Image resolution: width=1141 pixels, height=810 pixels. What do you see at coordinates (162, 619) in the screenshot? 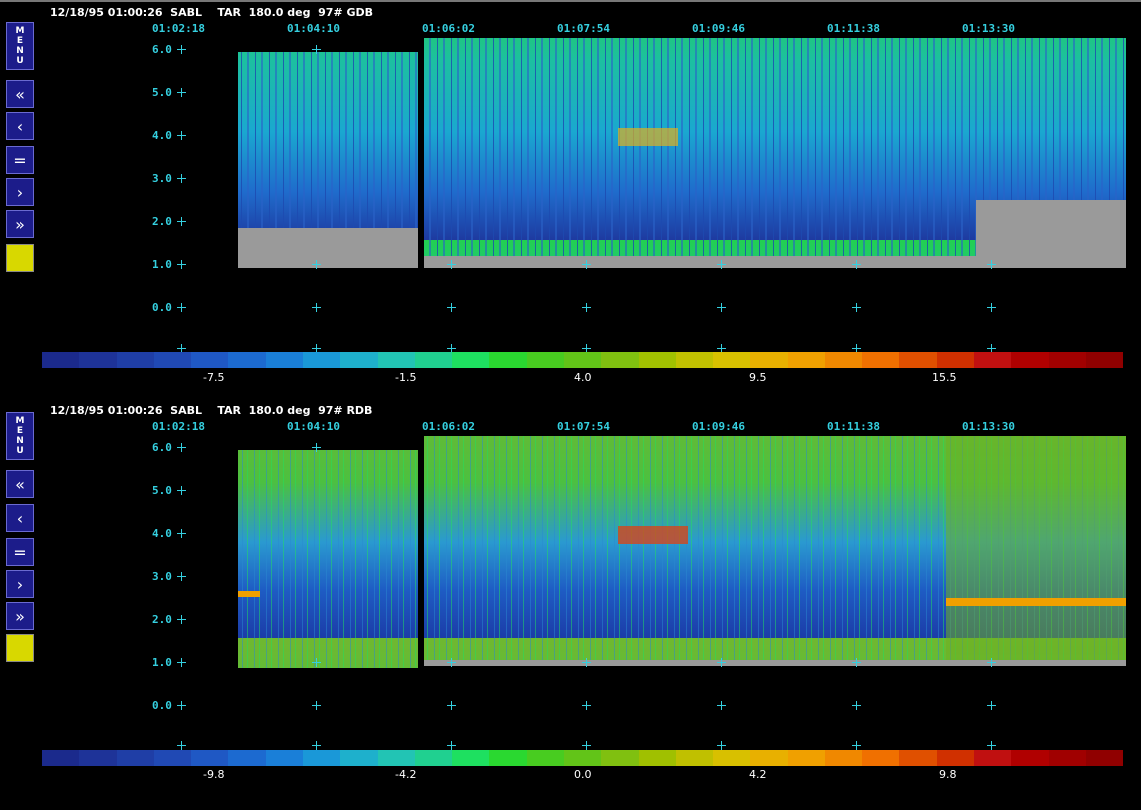
I see `height-label: 2.0` at bounding box center [162, 619].